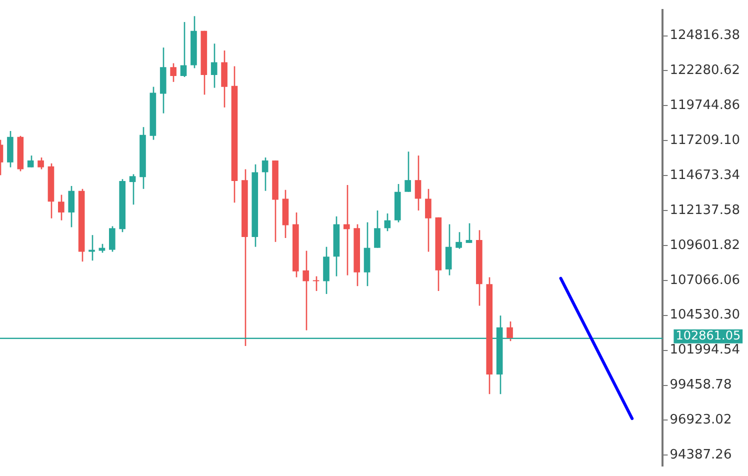 The image size is (748, 476). Describe the element at coordinates (705, 70) in the screenshot. I see `y-tick-label: 122280.62` at that location.